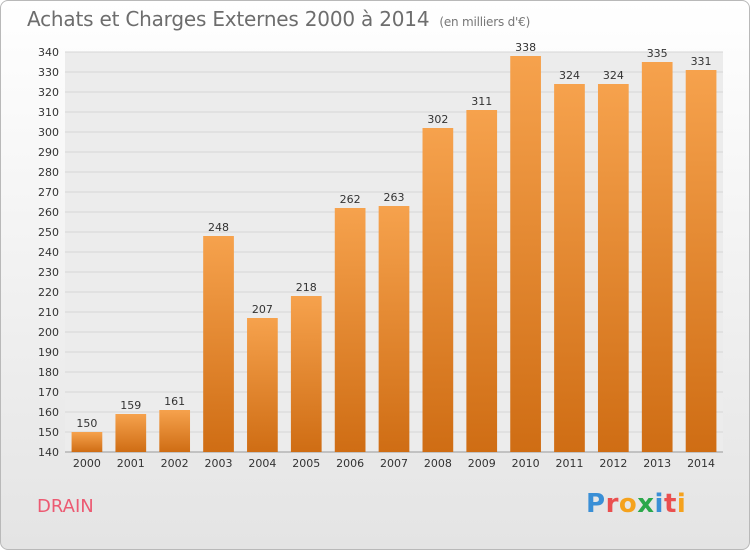  Describe the element at coordinates (394, 463) in the screenshot. I see `x-tick-label: 2007` at that location.